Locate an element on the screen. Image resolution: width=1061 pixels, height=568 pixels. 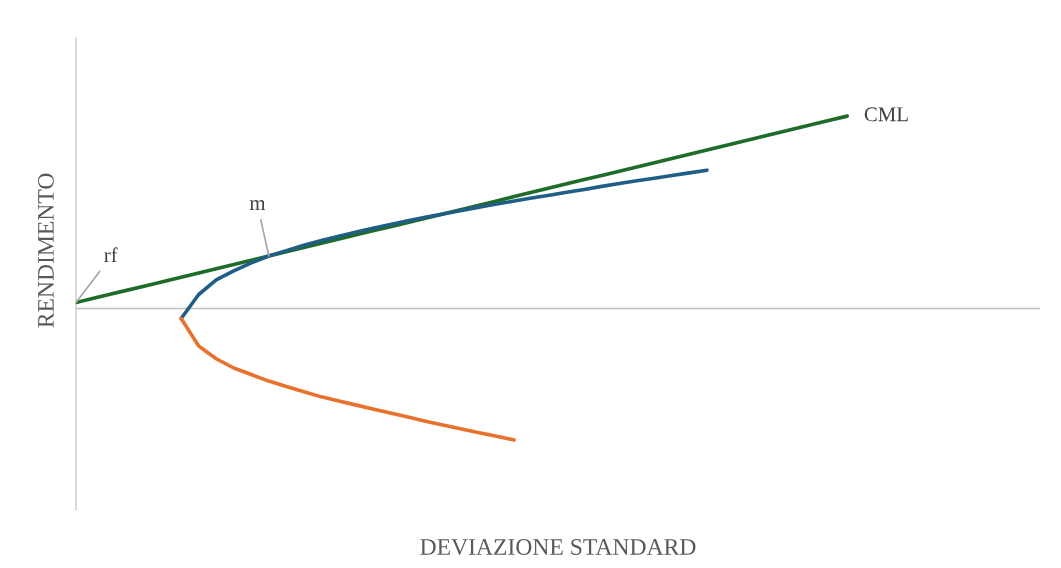
y-axis-title: RENDIMENTO is located at coordinates (45, 250).